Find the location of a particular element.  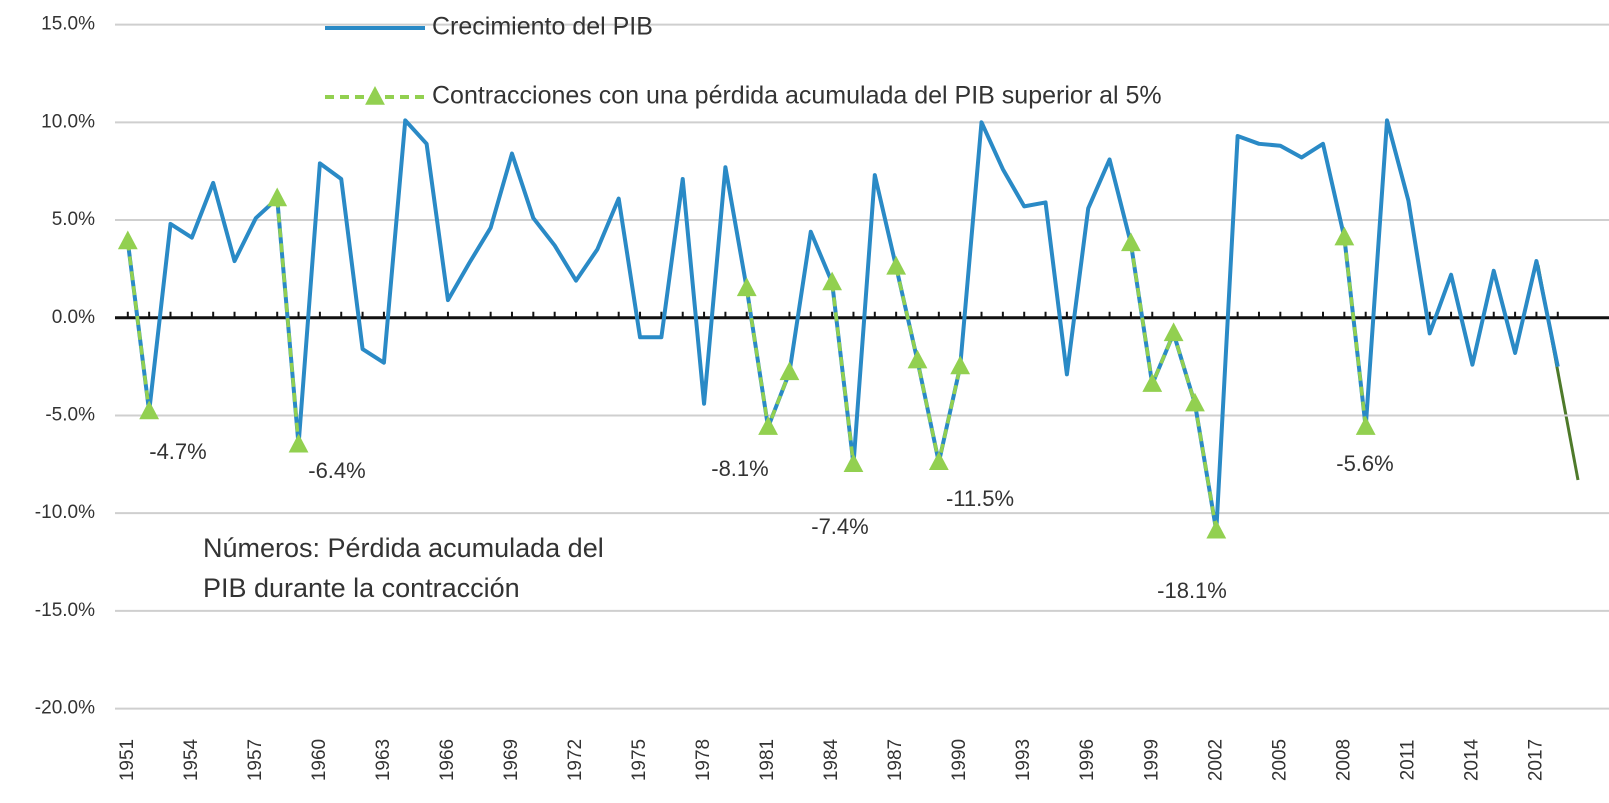

x-tick-label: 2005 is located at coordinates (1279, 760).